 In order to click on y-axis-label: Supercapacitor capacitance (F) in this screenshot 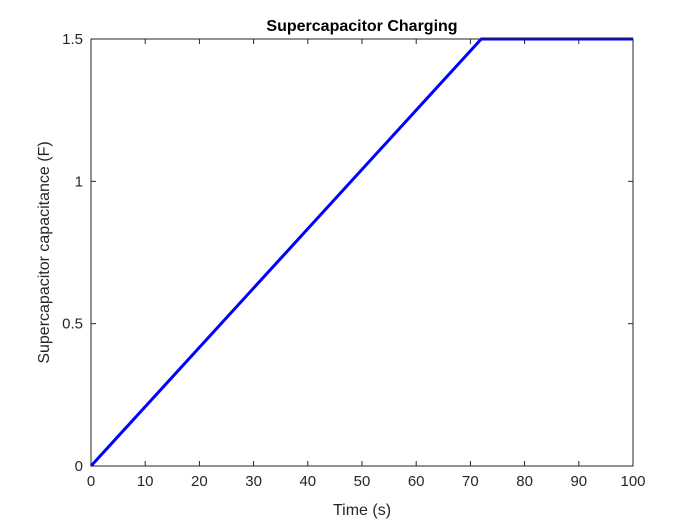, I will do `click(44, 252)`.